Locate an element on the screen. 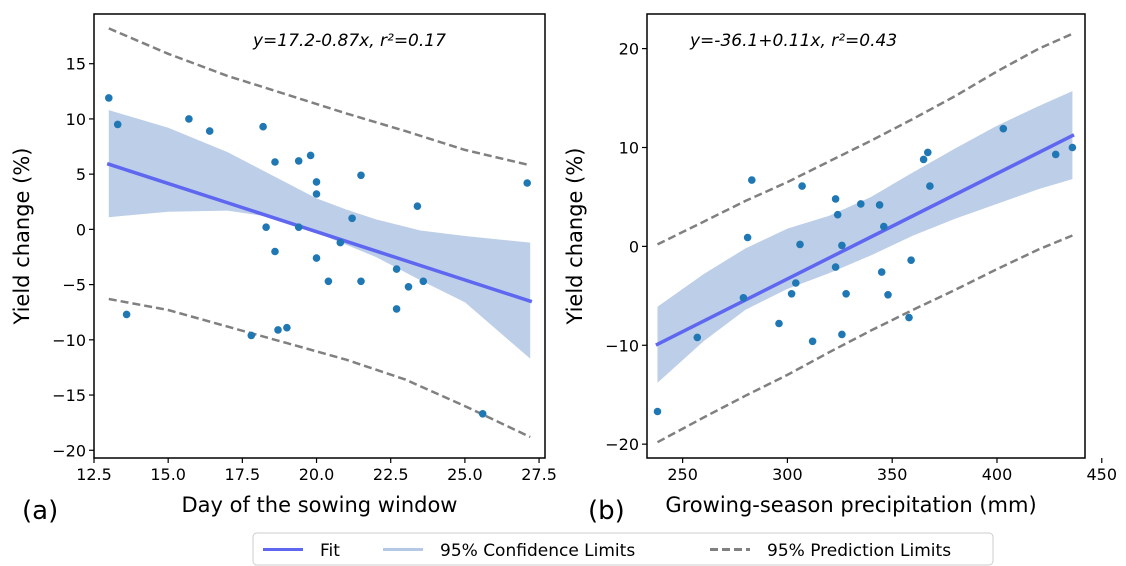 Image resolution: width=1126 pixels, height=566 pixels. equation-label-b: y=-36.1+0.11x, r²=0.43 is located at coordinates (793, 41).